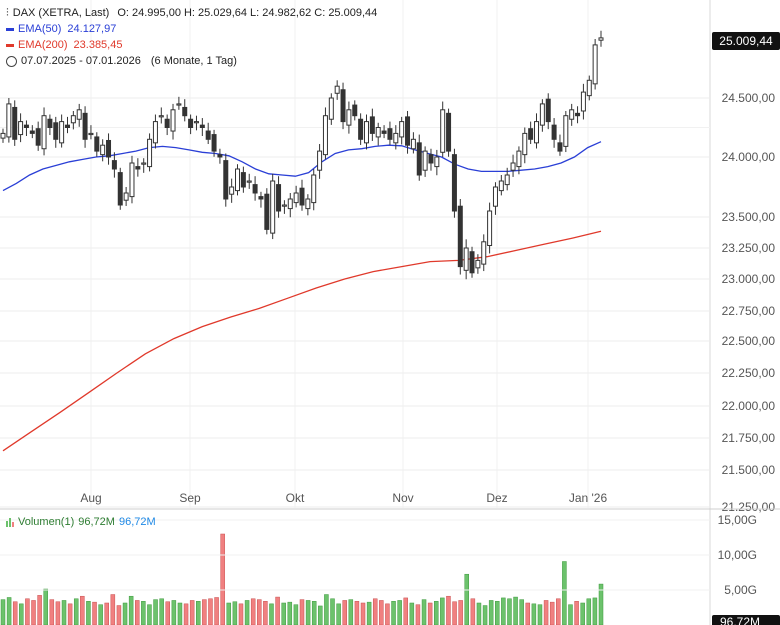 This screenshot has height=625, width=780. I want to click on y-tick-label: 23.000,00, so click(749, 279).